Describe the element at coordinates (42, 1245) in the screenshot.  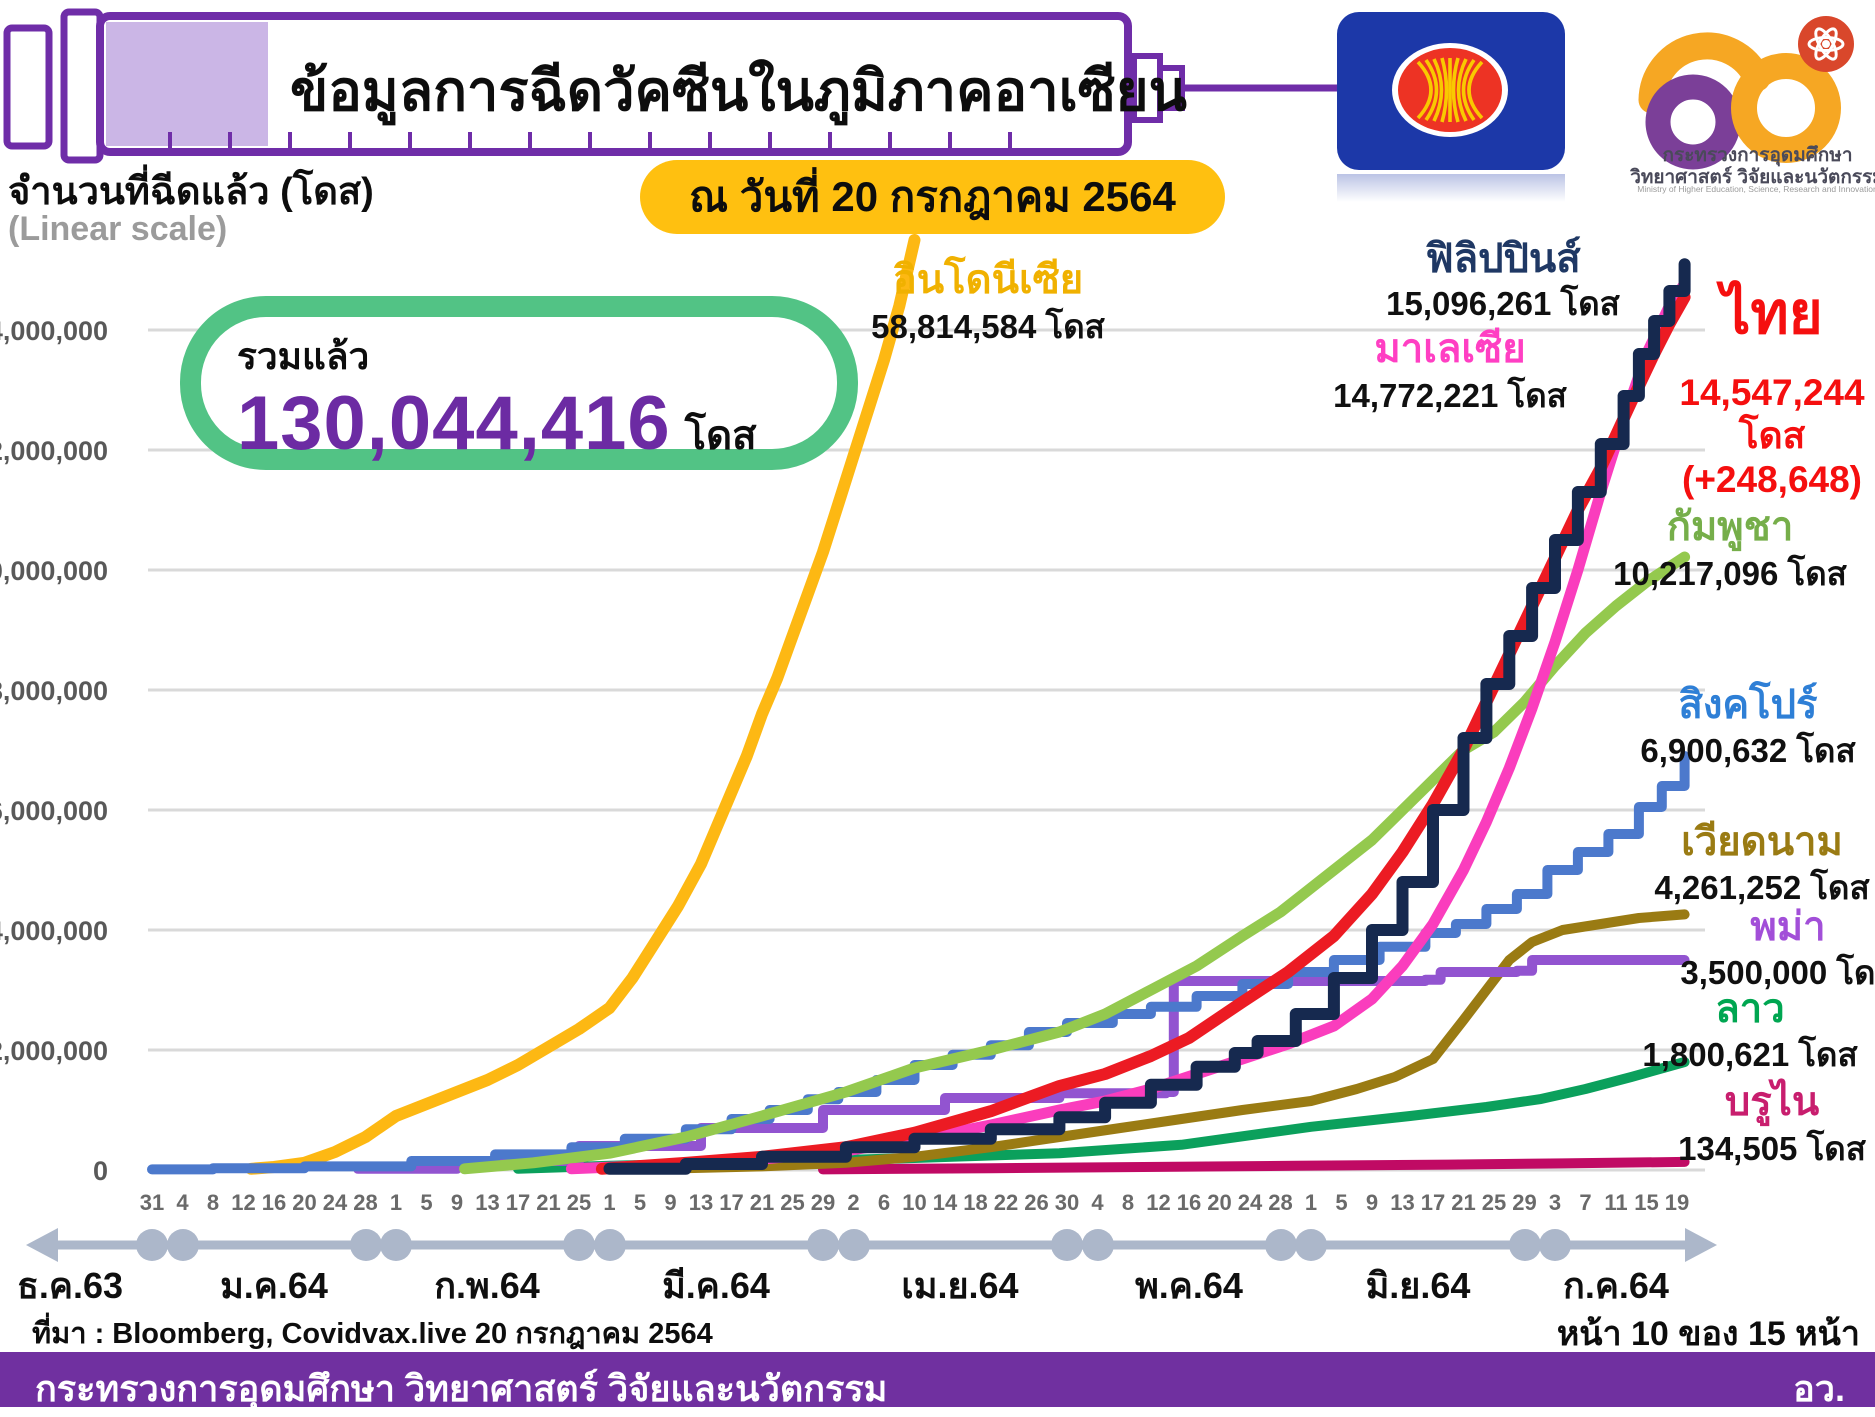
I see `x-axis-left-arrow-icon` at that location.